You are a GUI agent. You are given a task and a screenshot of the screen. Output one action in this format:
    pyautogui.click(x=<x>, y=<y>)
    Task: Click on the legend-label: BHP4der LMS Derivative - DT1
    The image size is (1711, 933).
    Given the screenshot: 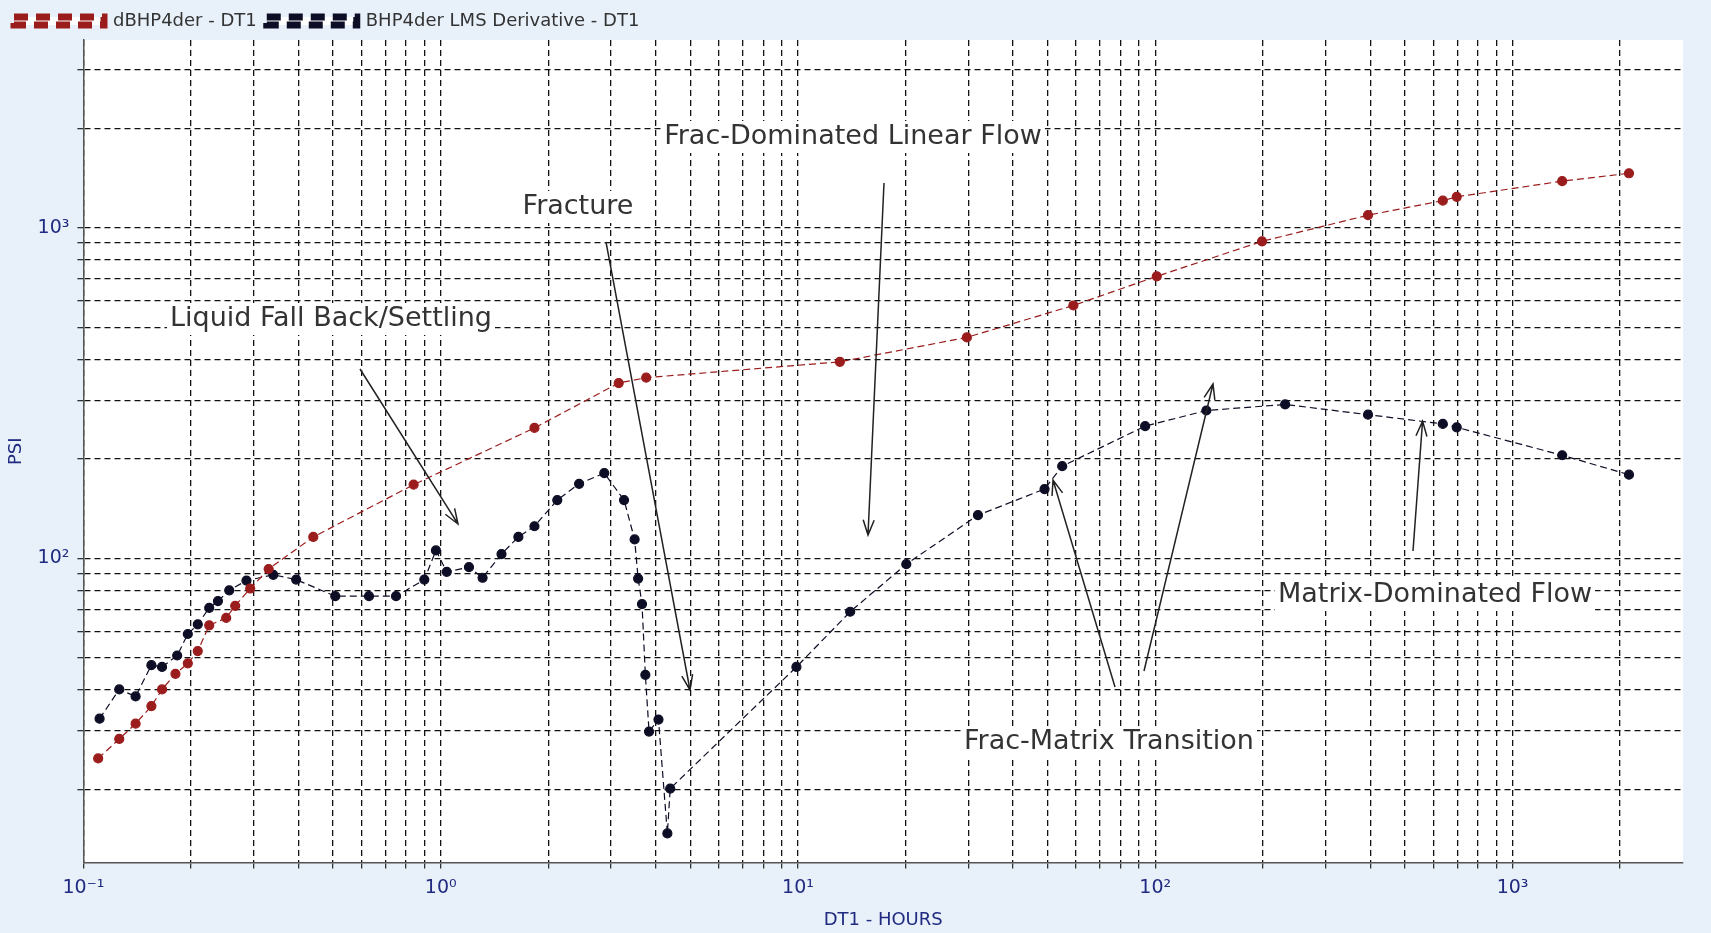 What is the action you would take?
    pyautogui.click(x=502, y=19)
    